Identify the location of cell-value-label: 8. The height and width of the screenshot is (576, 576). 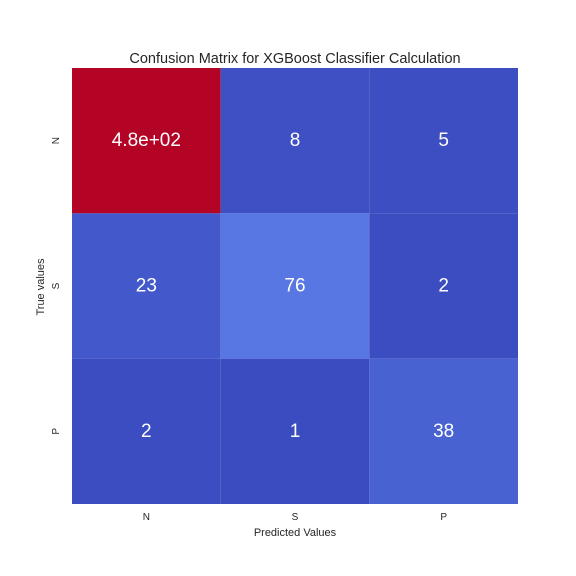
(295, 140).